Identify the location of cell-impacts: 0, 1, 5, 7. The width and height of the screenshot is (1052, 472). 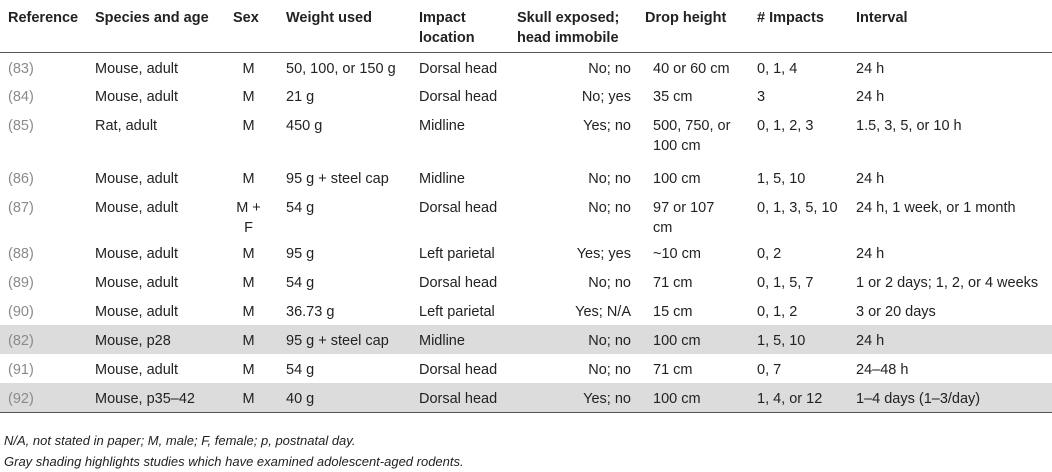
(785, 283).